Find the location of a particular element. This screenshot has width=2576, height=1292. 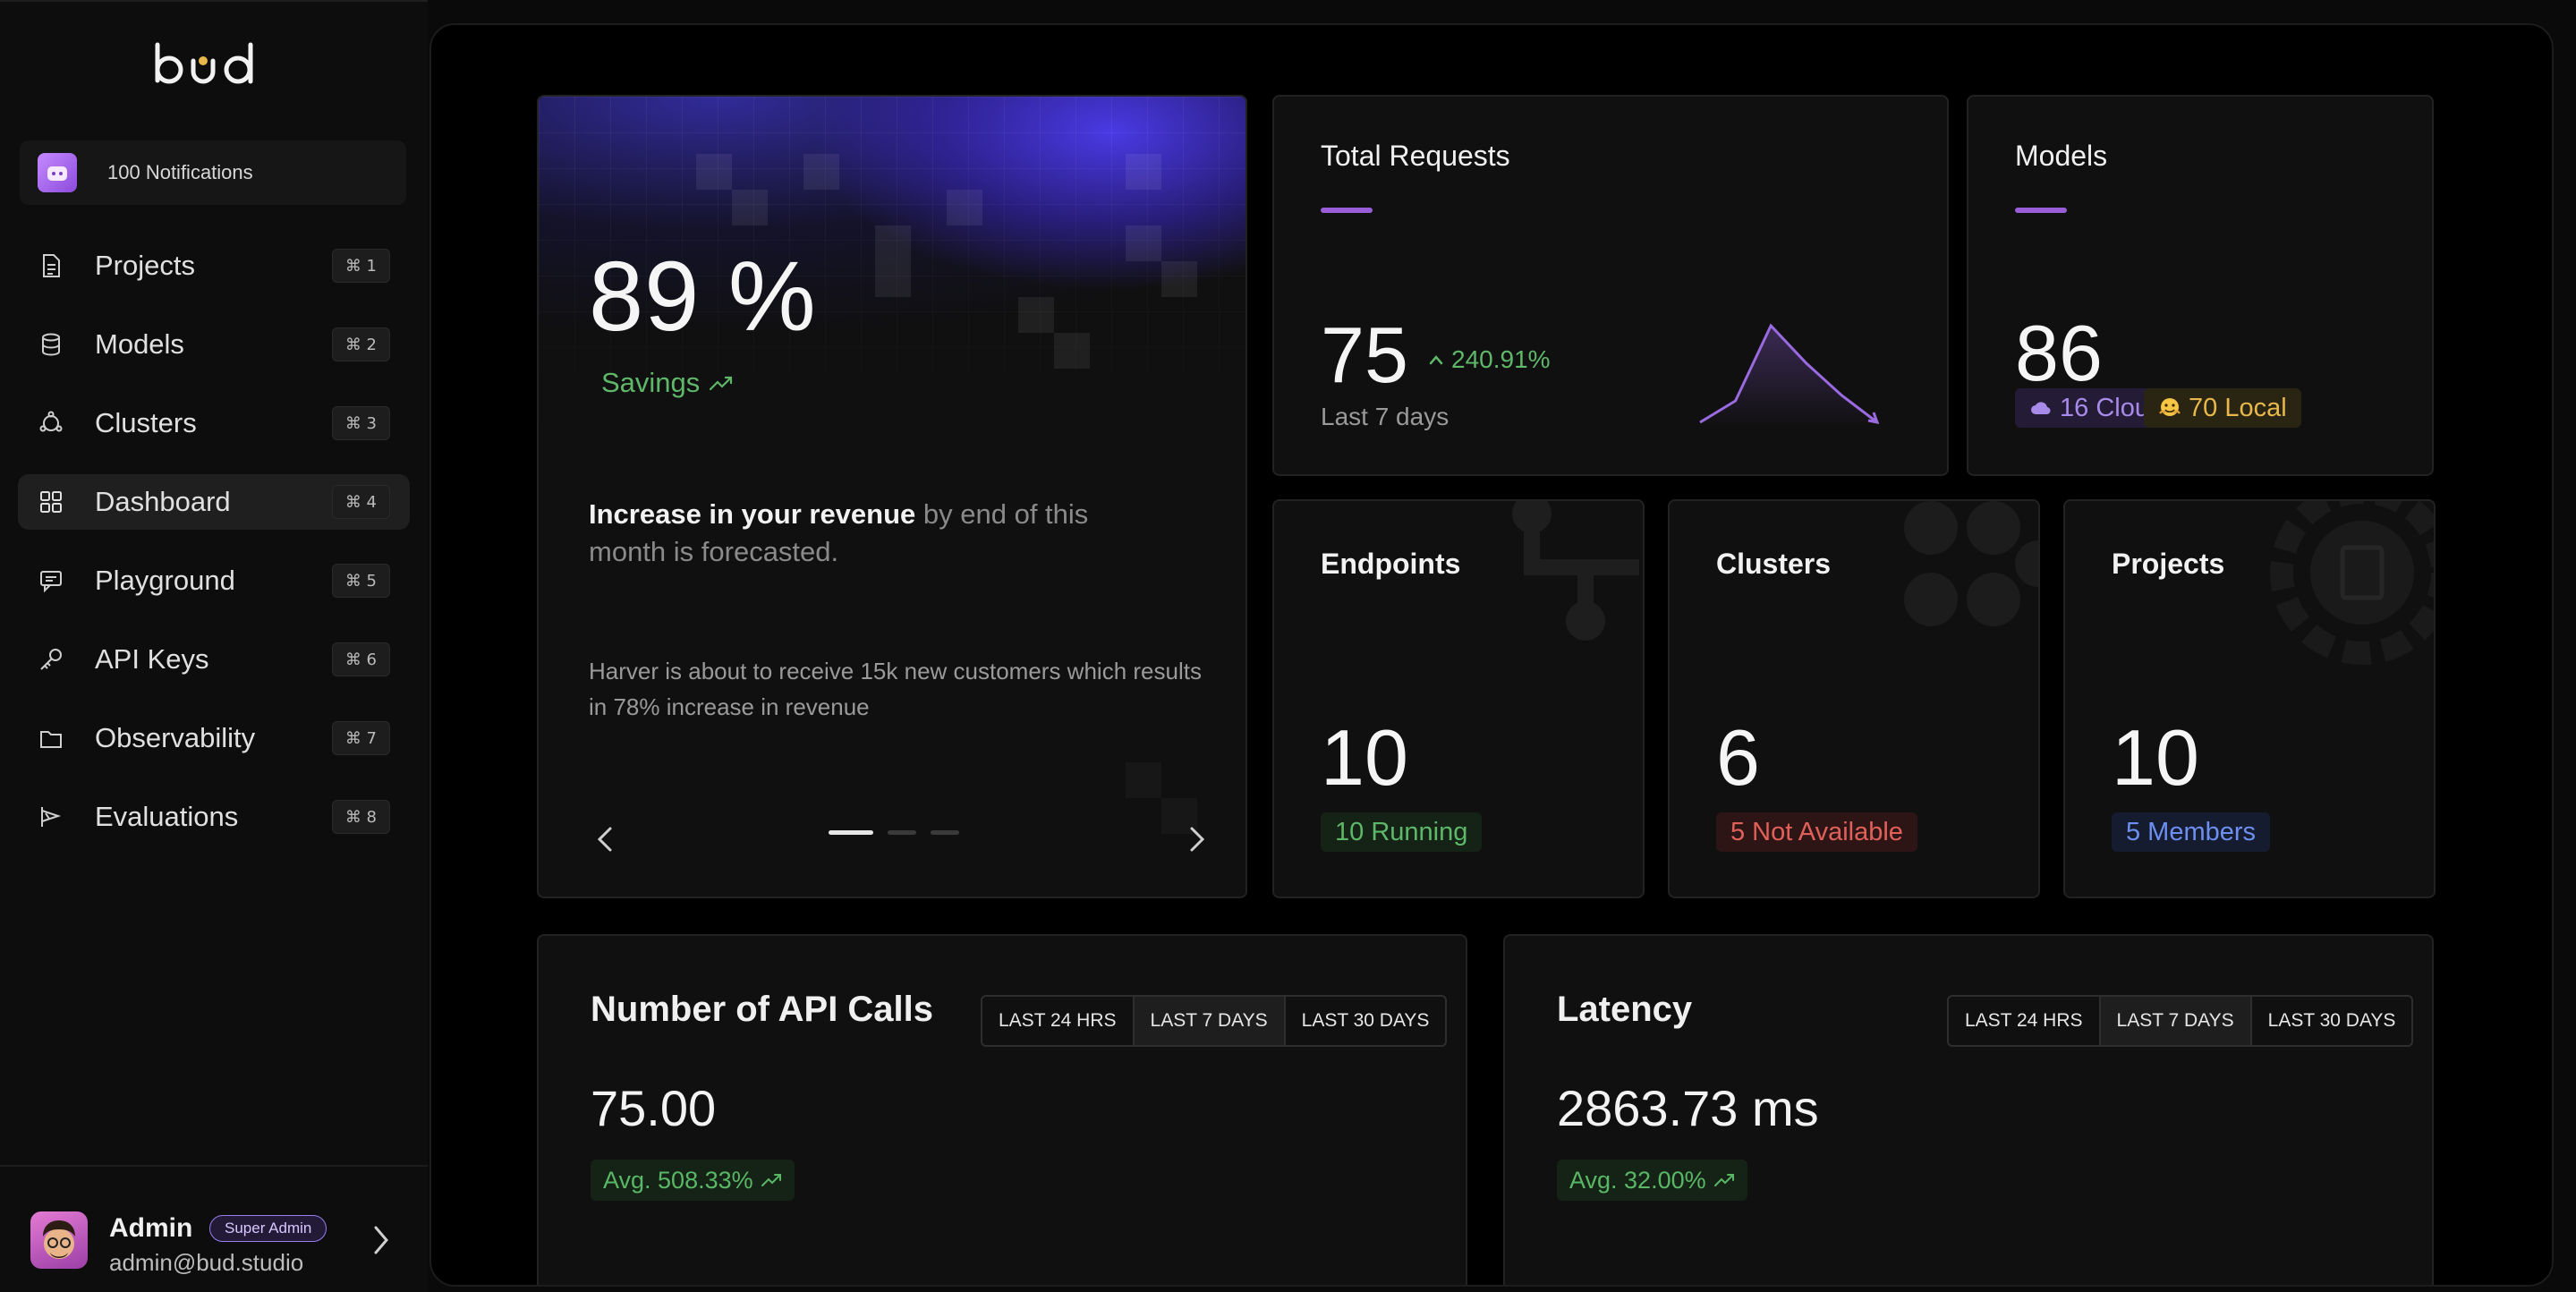

projects-card: Projects 10 5 Members is located at coordinates (2249, 699).